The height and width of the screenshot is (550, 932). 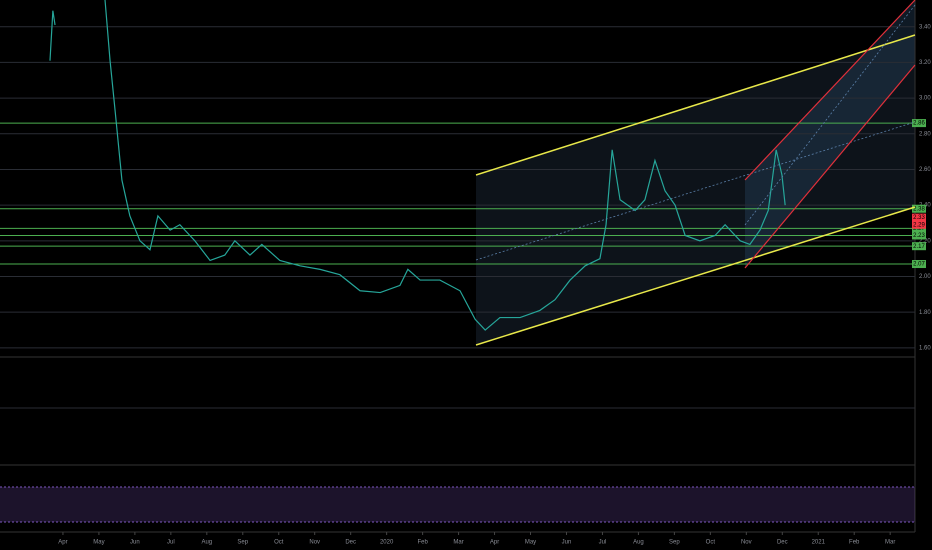 What do you see at coordinates (457, 504) in the screenshot?
I see `rsi-band` at bounding box center [457, 504].